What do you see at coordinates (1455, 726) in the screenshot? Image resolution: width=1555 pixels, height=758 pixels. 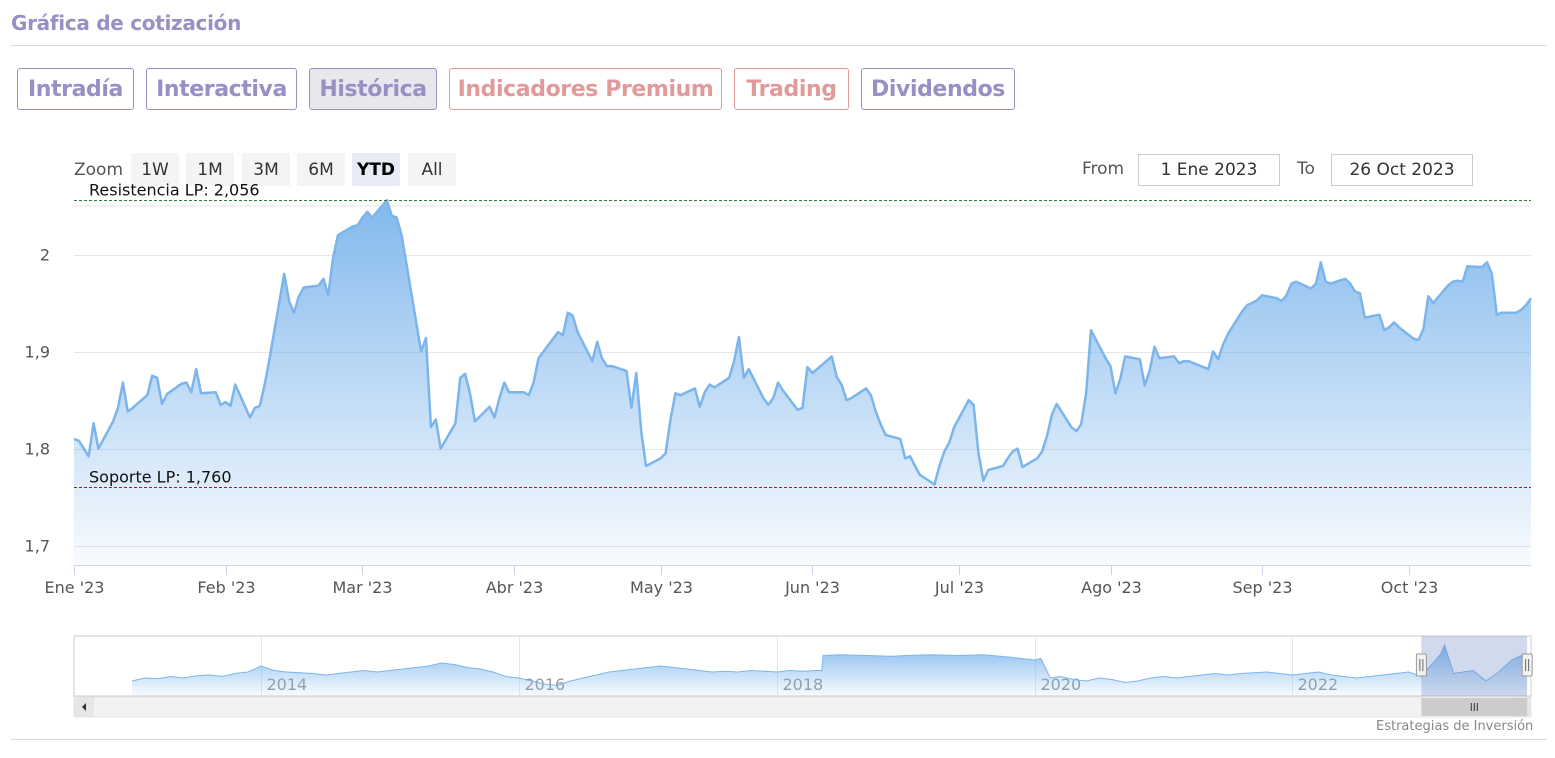 I see `chart-credit-link: Estrategias de Inversión` at bounding box center [1455, 726].